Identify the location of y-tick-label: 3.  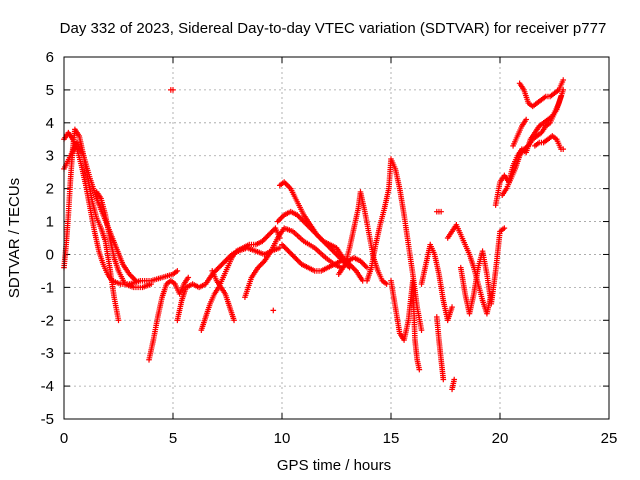
(50, 156).